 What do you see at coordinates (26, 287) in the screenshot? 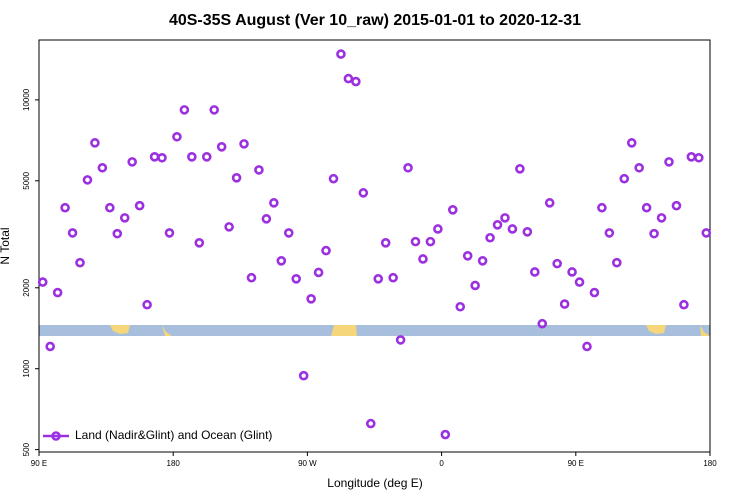
I see `y-tick-label: 2000` at bounding box center [26, 287].